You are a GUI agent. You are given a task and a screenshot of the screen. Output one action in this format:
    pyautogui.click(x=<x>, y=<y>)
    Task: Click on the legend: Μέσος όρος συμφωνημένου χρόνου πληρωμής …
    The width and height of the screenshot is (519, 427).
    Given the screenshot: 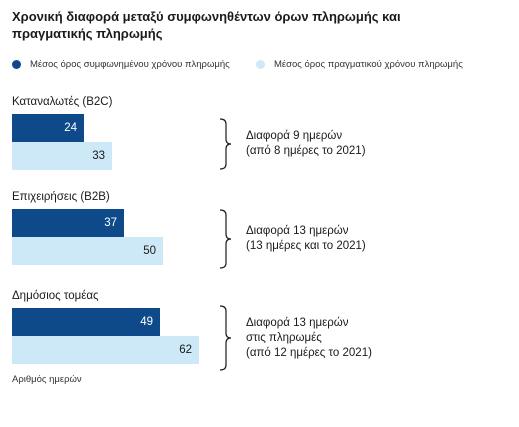 What is the action you would take?
    pyautogui.click(x=262, y=66)
    